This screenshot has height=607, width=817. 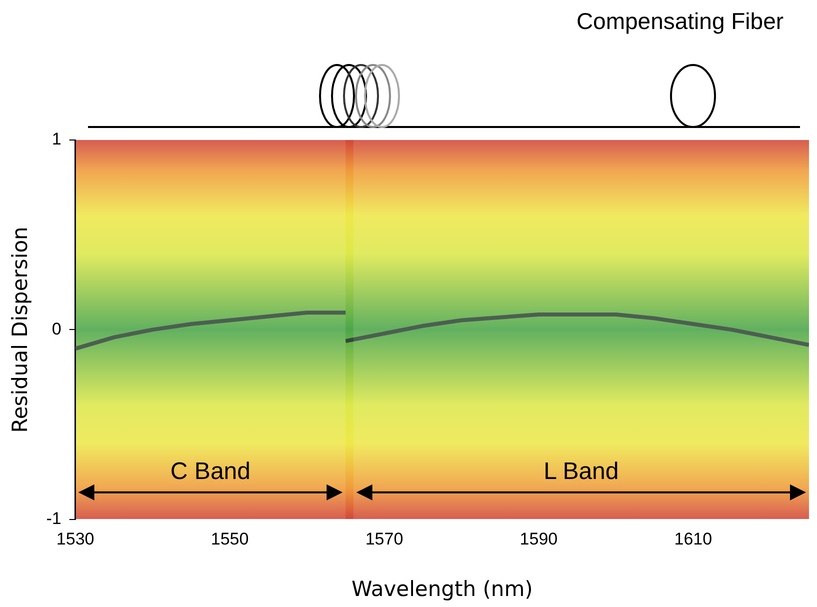 I want to click on x-axis-title: Wavelength (nm), so click(x=442, y=588).